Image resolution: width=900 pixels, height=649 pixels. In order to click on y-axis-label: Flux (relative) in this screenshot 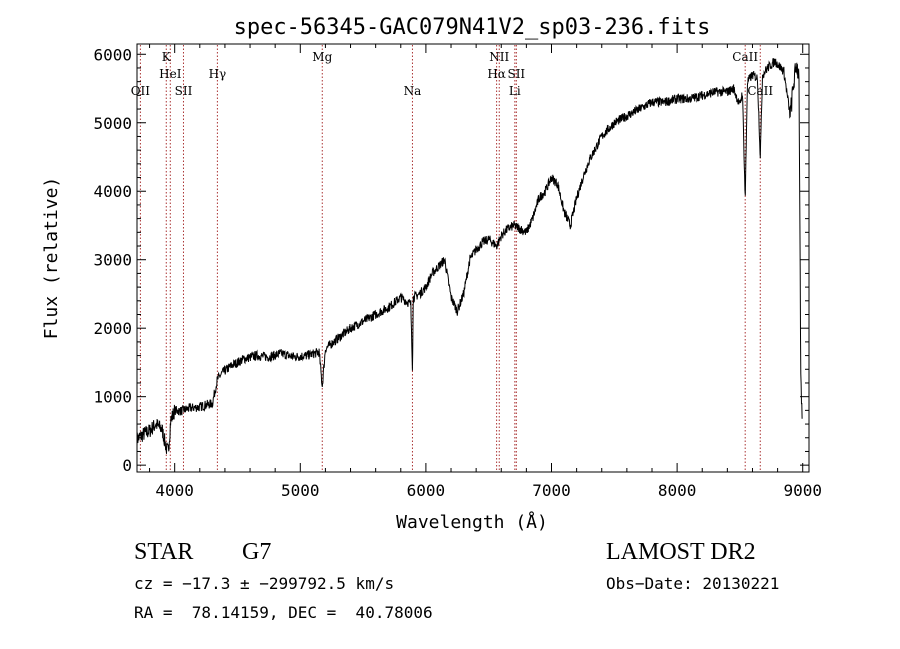, I will do `click(51, 258)`.